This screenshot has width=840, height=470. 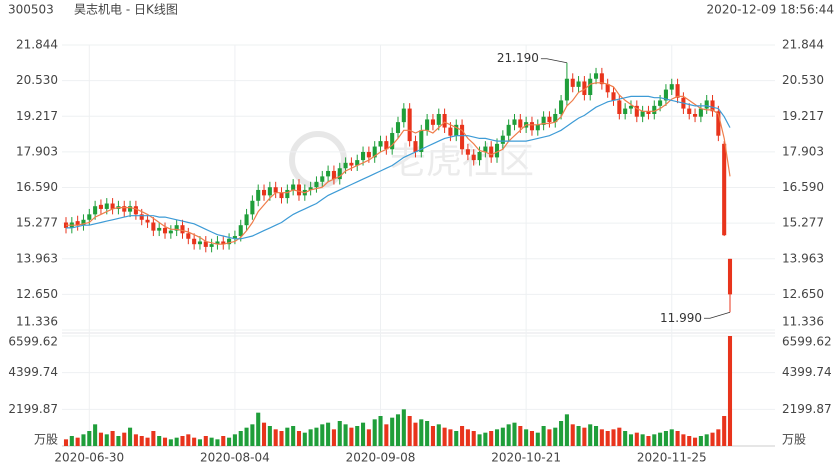 I want to click on y-tick-label-right: 13.963, so click(x=803, y=258).